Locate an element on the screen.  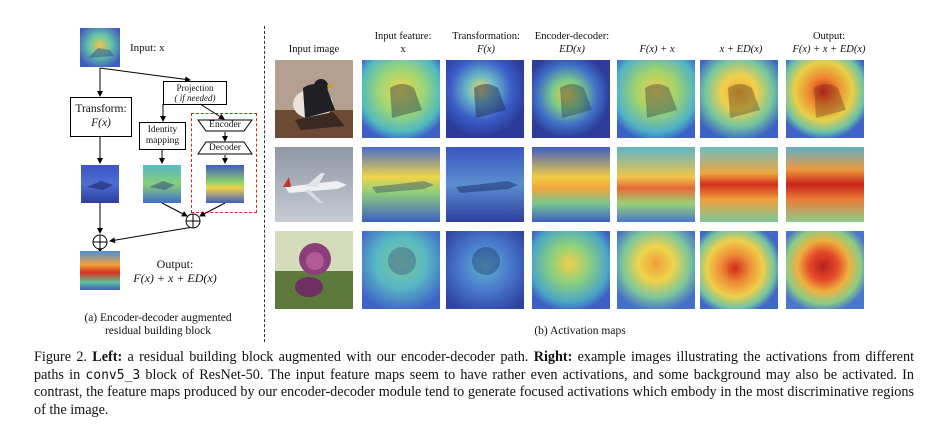
col-header-2-line1: Transformation: is located at coordinates (486, 36).